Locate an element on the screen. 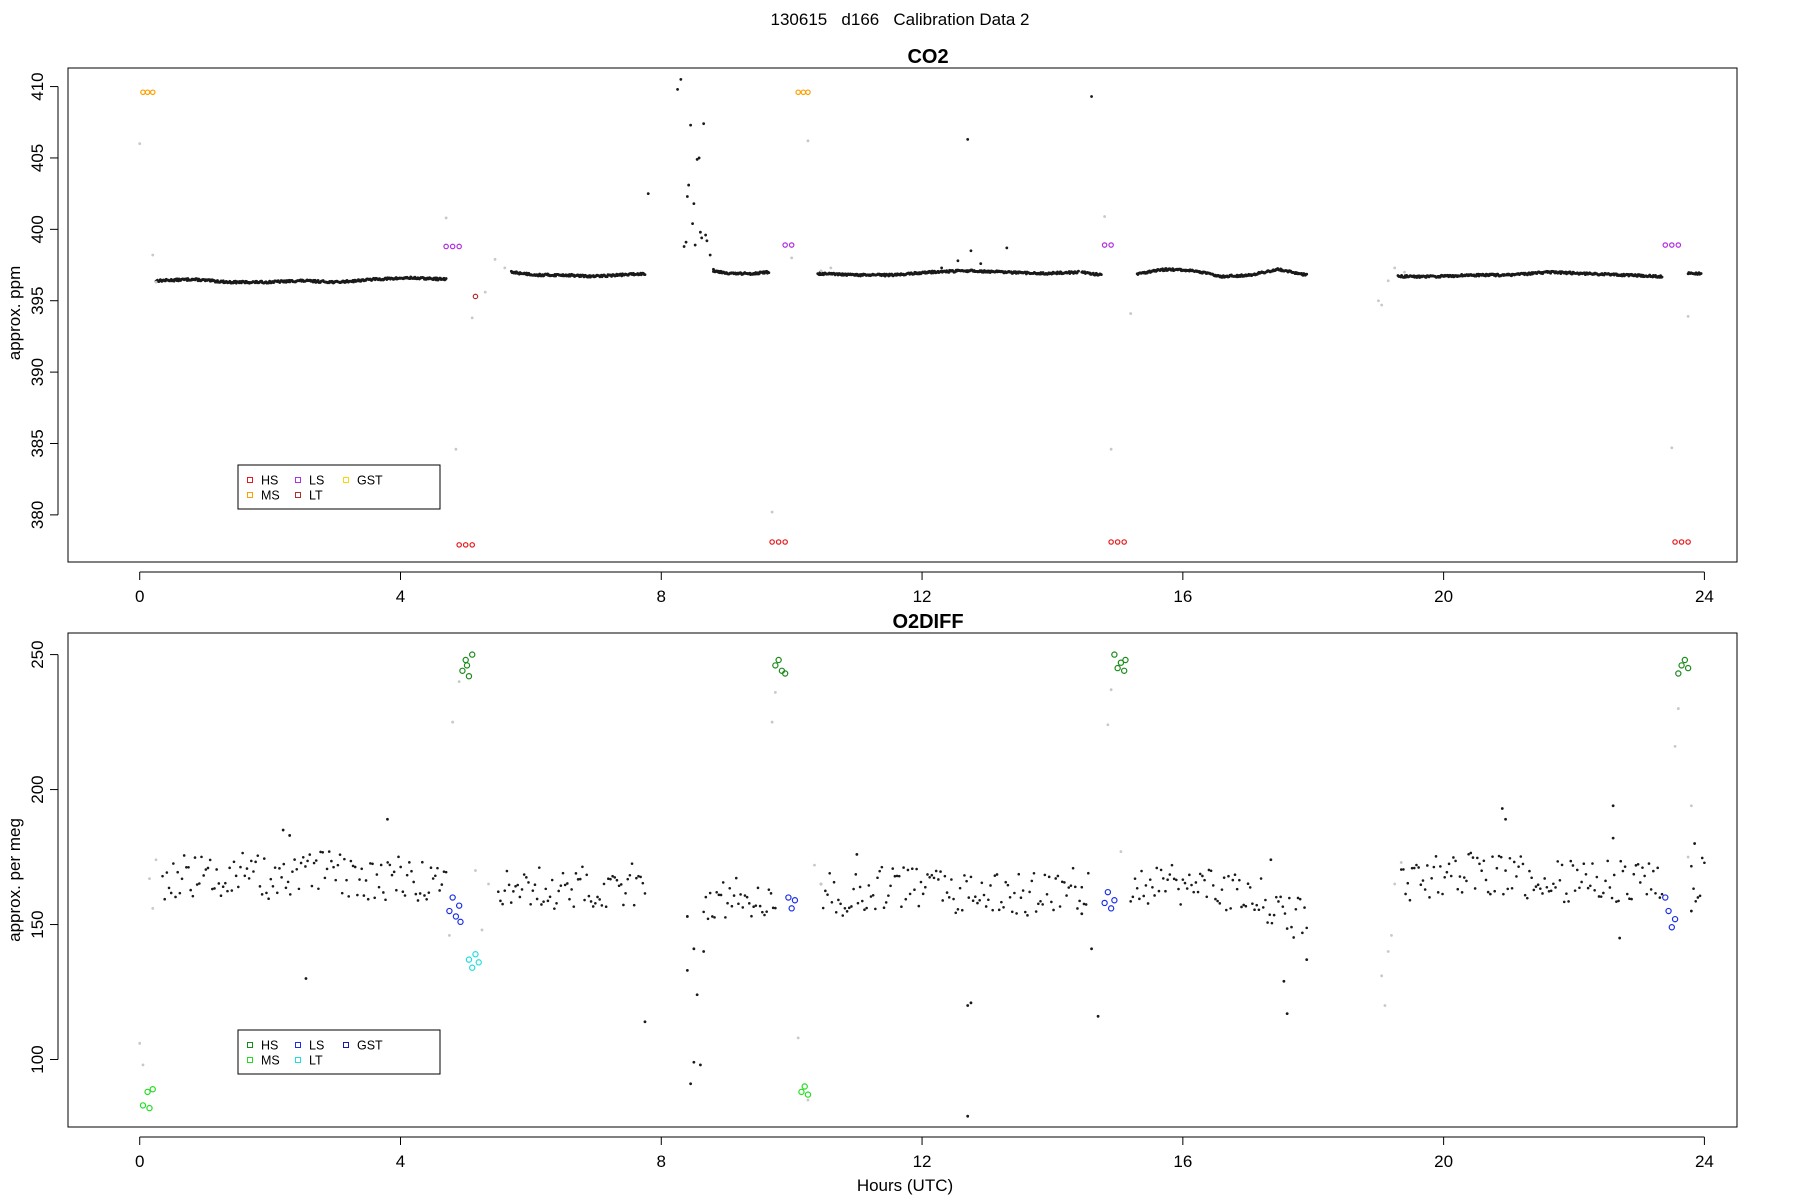  o2diff-x-tick-label: 20 is located at coordinates (1443, 1161).